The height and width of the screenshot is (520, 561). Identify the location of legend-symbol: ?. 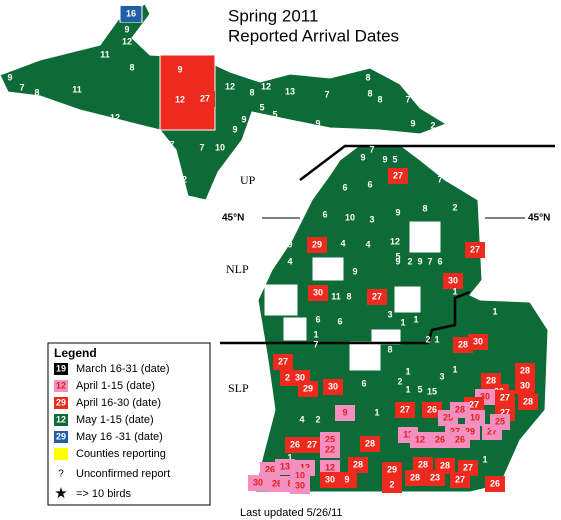
(61, 474).